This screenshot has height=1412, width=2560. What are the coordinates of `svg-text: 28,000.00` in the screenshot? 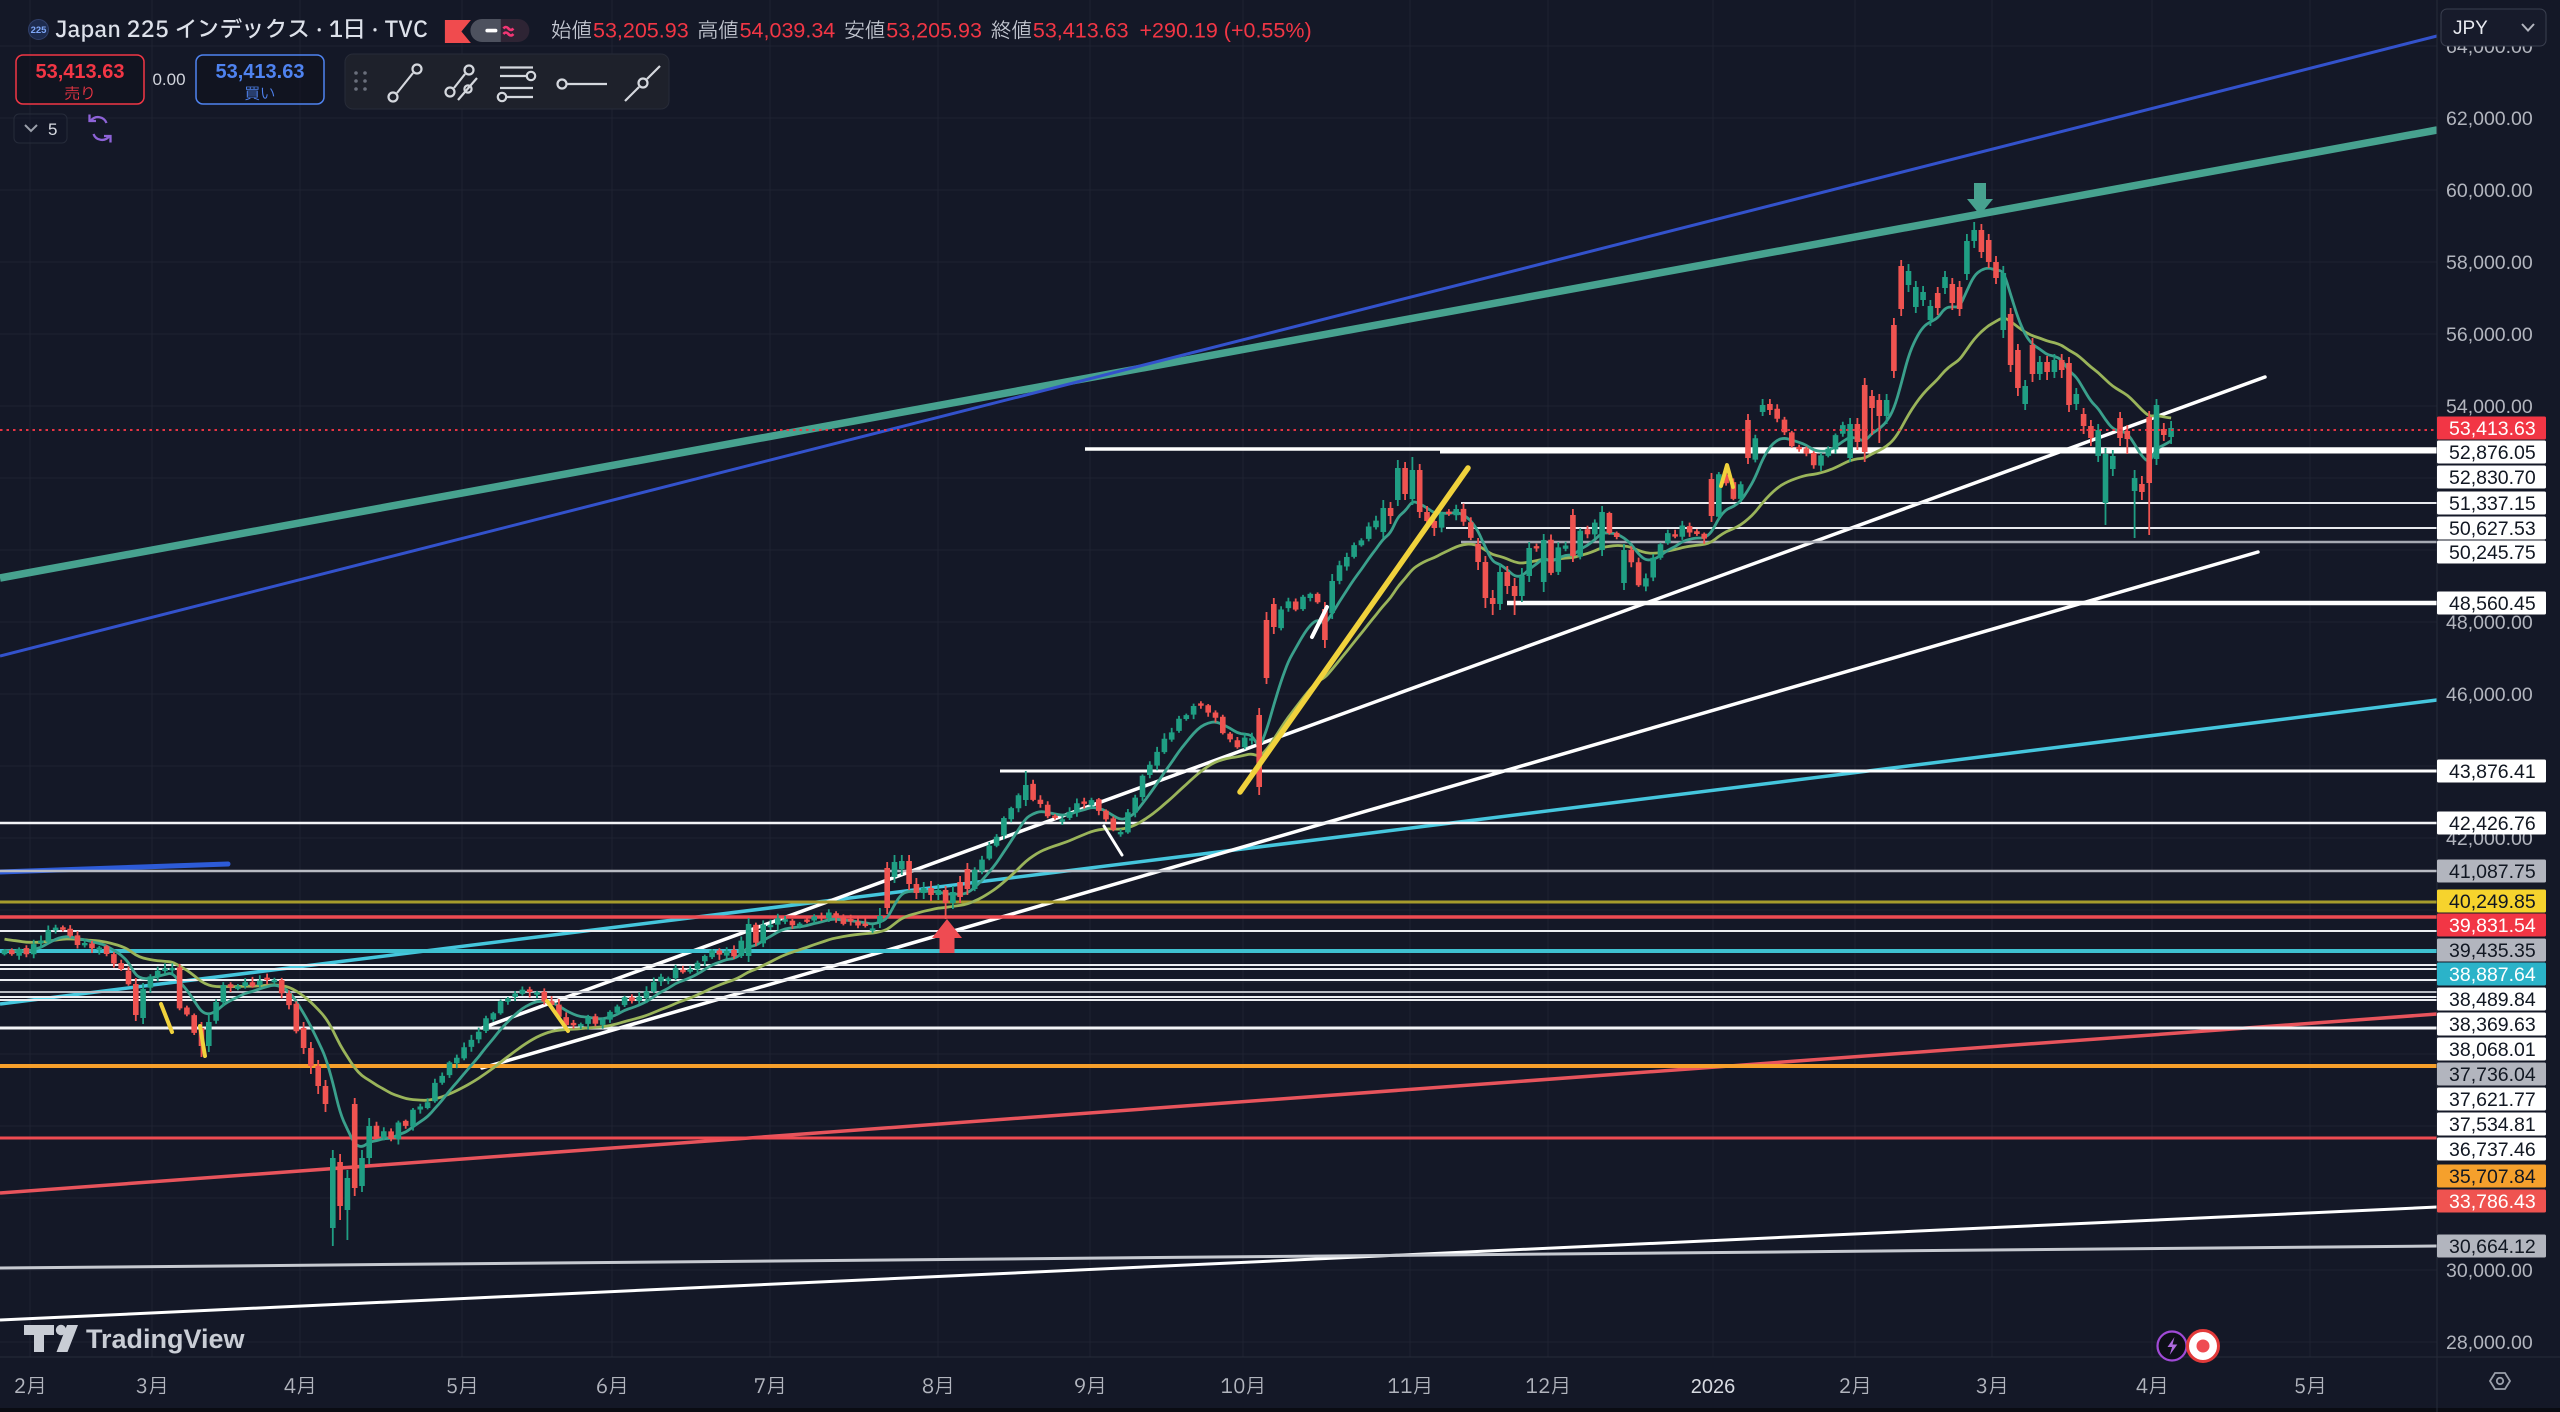 It's located at (2489, 1343).